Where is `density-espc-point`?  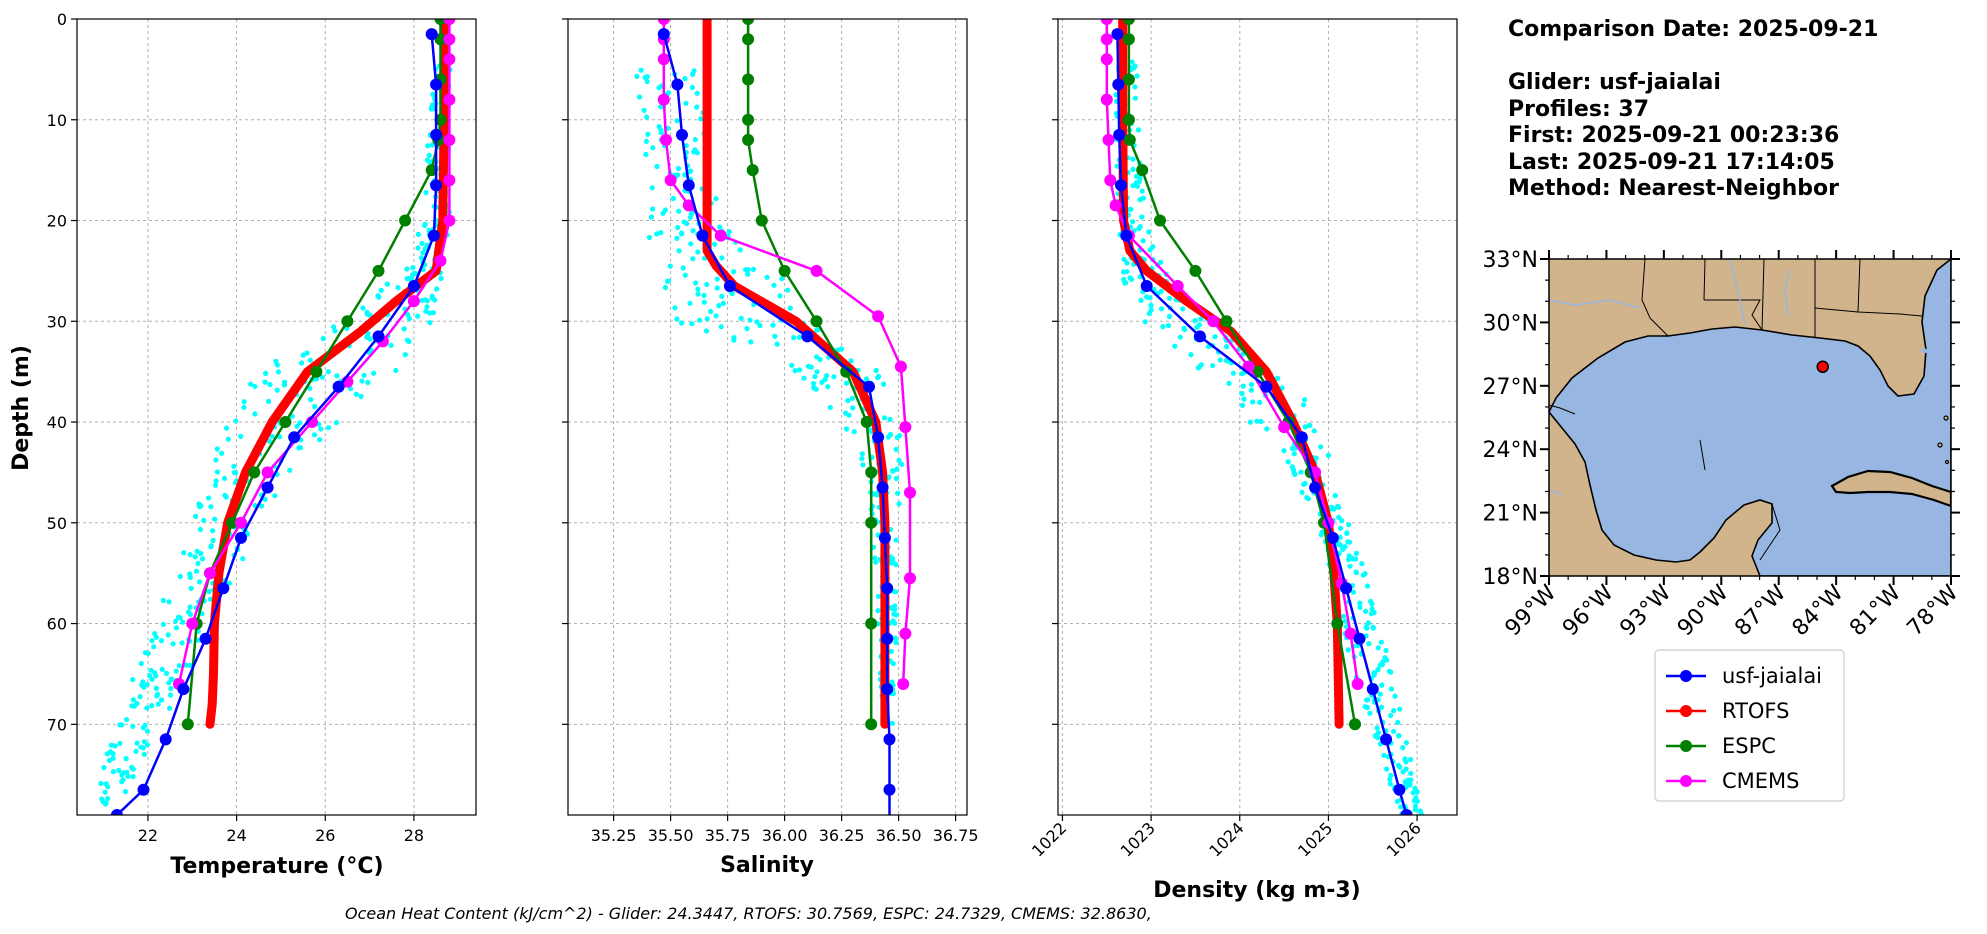
density-espc-point is located at coordinates (1128, 79).